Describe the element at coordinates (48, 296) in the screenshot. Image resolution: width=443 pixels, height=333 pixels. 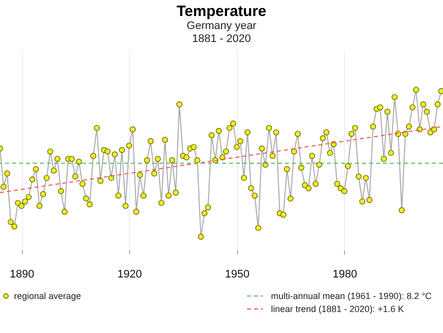
I see `legend-label: regional average` at that location.